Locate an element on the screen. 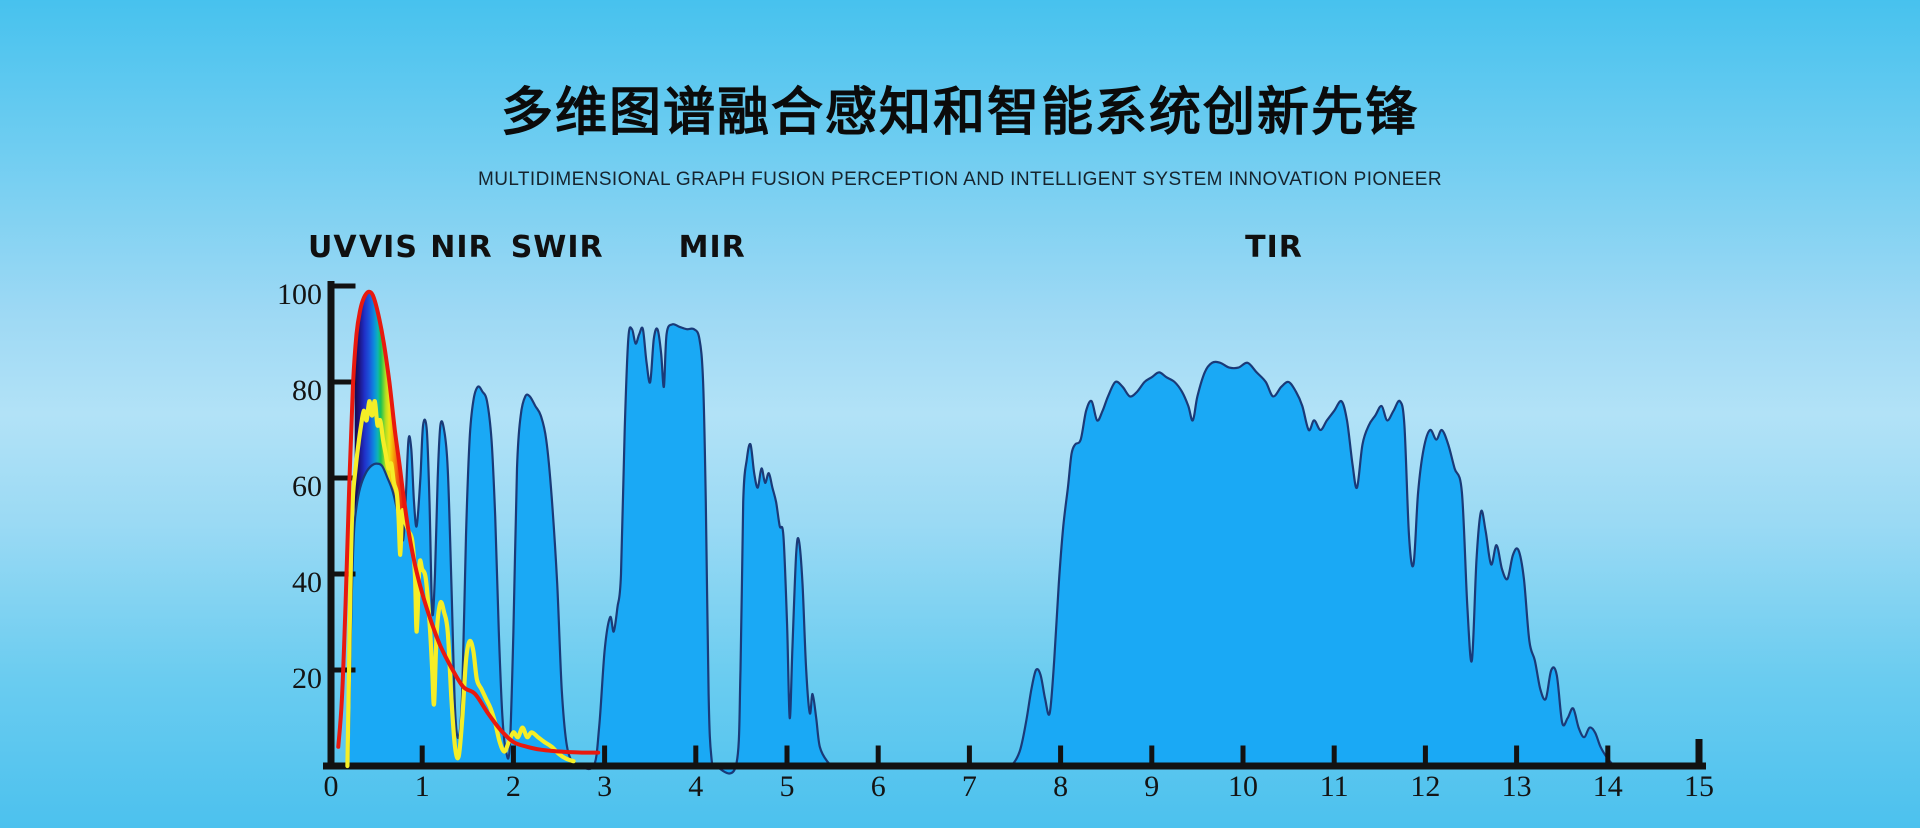  band-label-nir: NIR is located at coordinates (461, 247).